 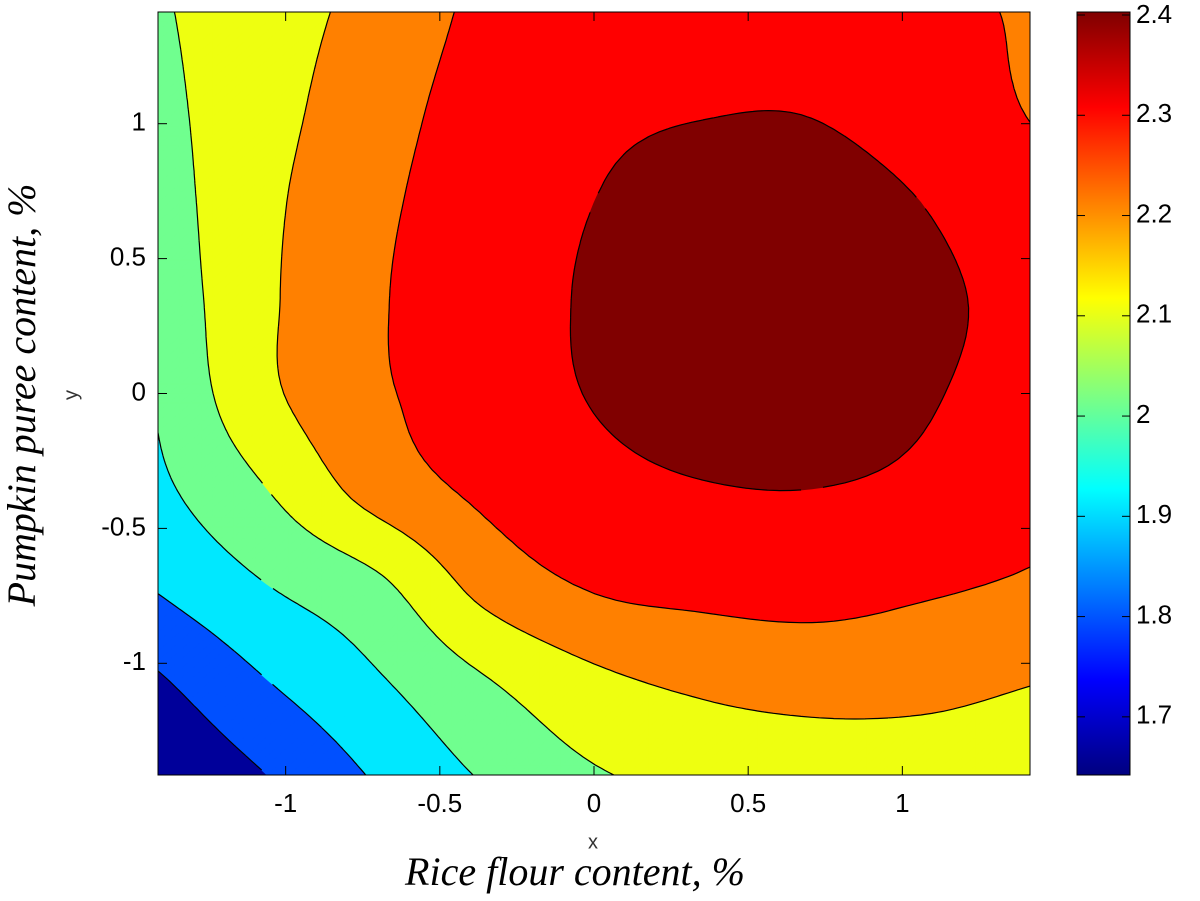 I want to click on y-tick-label: 0.5, so click(x=128, y=256).